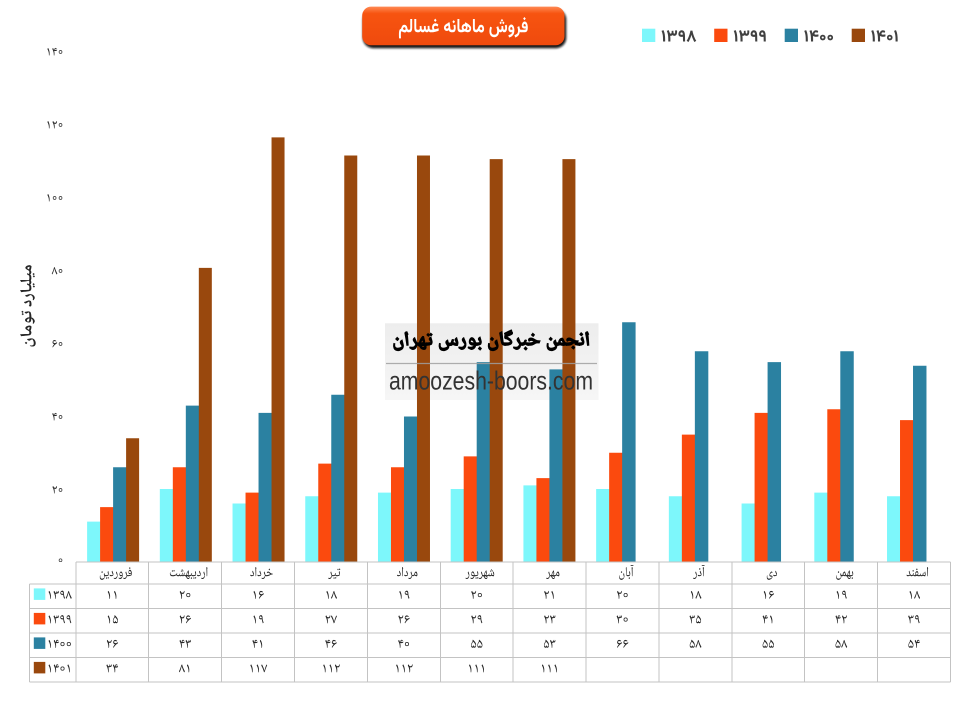 The image size is (960, 704). Describe the element at coordinates (491, 381) in the screenshot. I see `svg-text: amoozesh-boors.com` at that location.